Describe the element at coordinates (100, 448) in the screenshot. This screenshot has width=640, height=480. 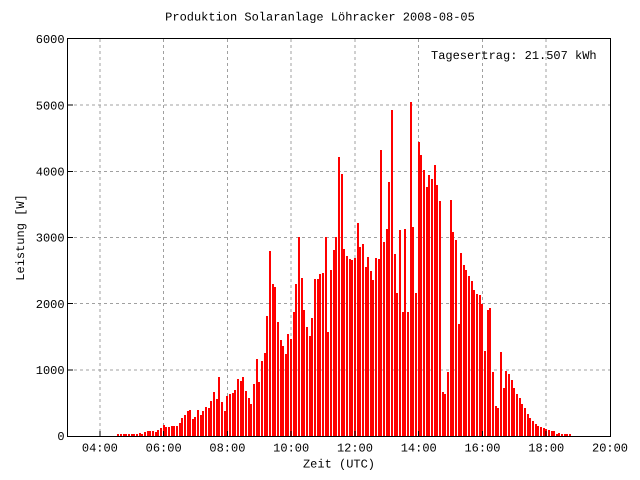
I see `x-tick-label: 04:00` at that location.